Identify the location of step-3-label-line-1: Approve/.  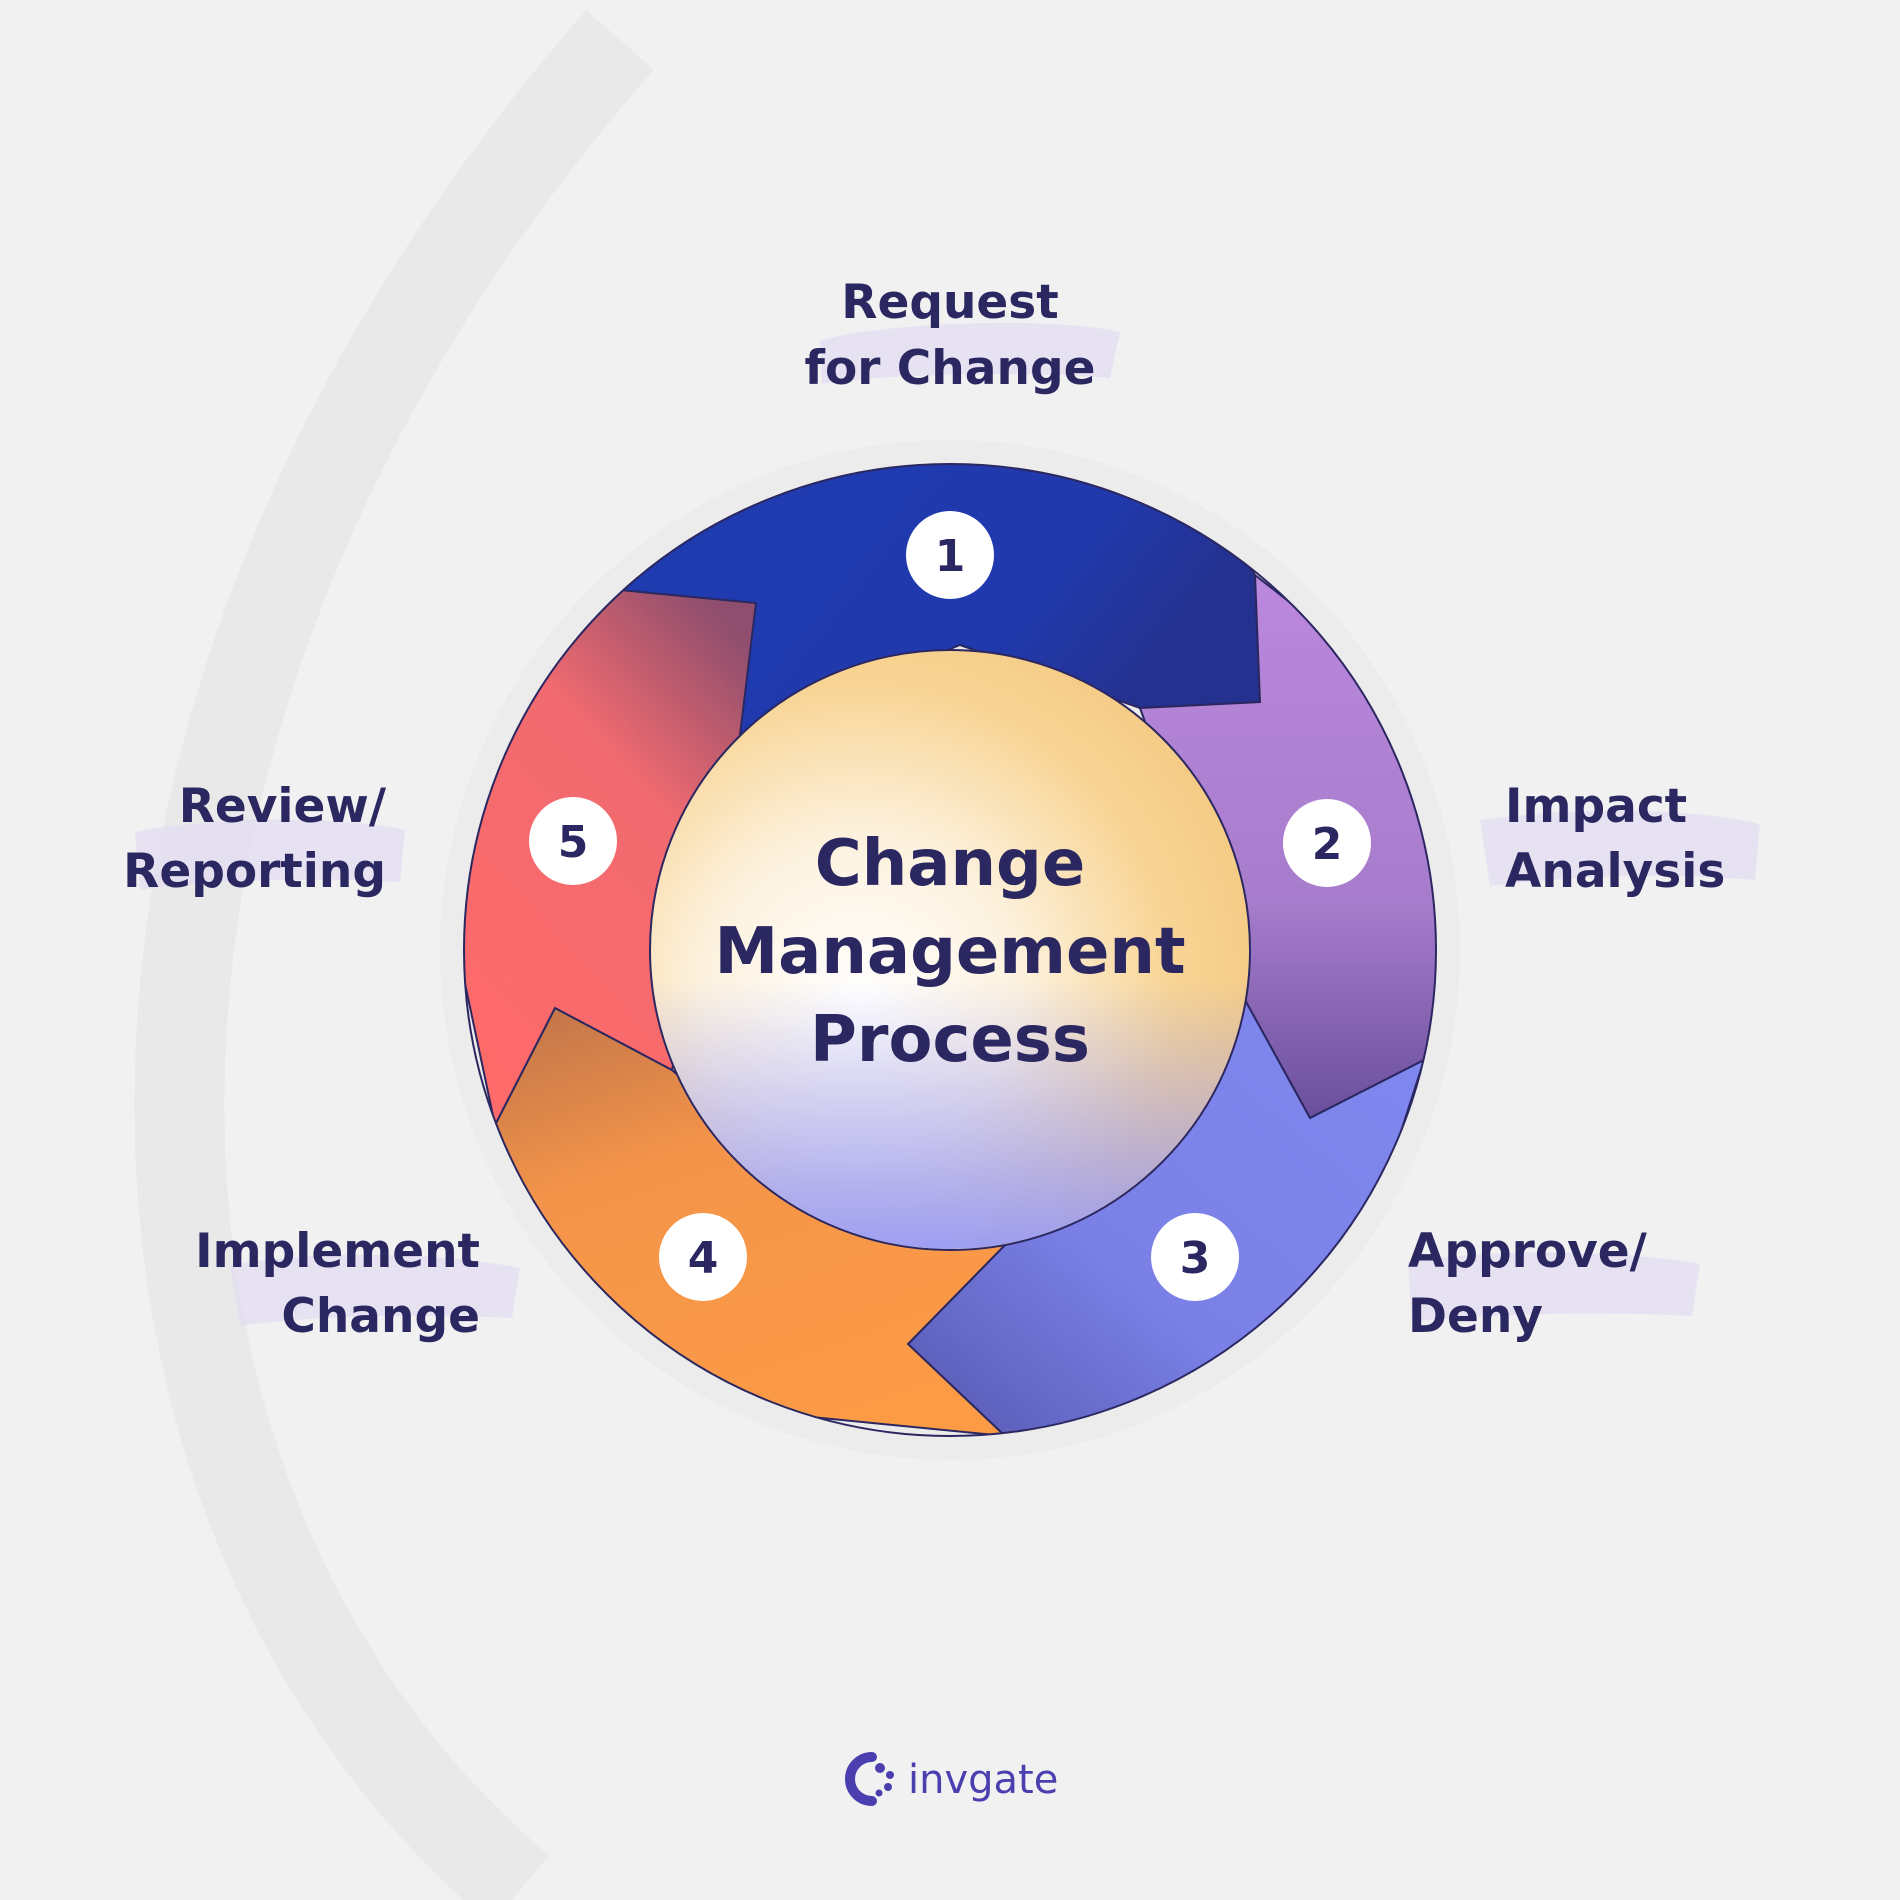
(1528, 1251).